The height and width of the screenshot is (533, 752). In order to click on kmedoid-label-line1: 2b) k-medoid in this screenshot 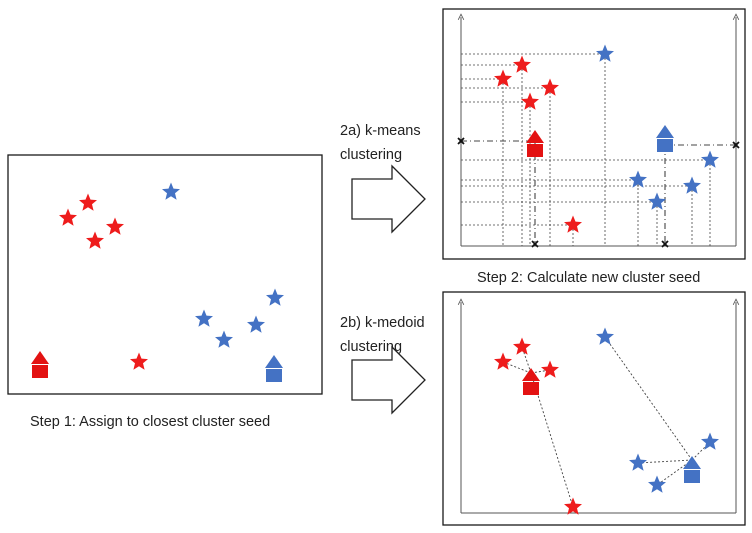, I will do `click(382, 323)`.